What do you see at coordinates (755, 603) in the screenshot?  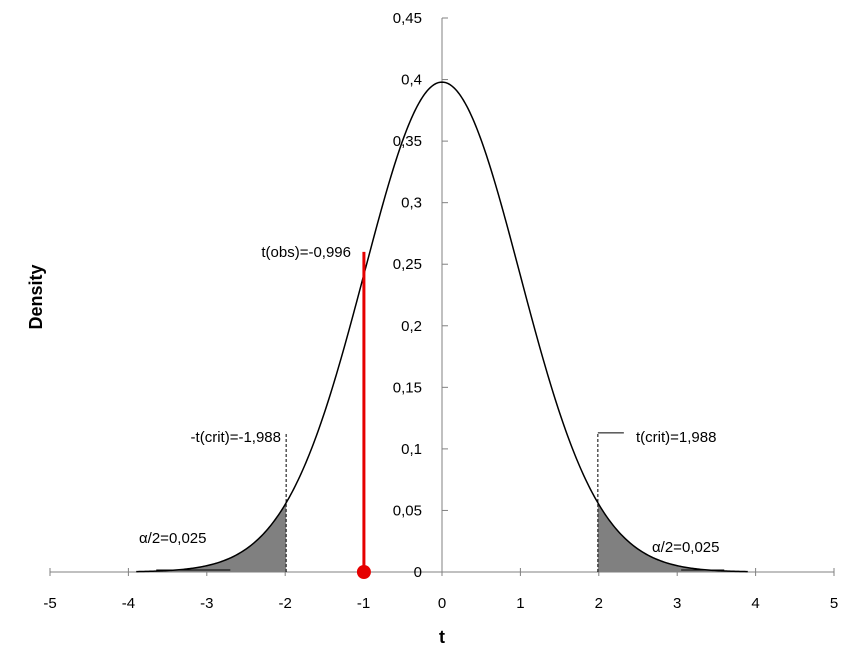 I see `x-tick-label: 4` at bounding box center [755, 603].